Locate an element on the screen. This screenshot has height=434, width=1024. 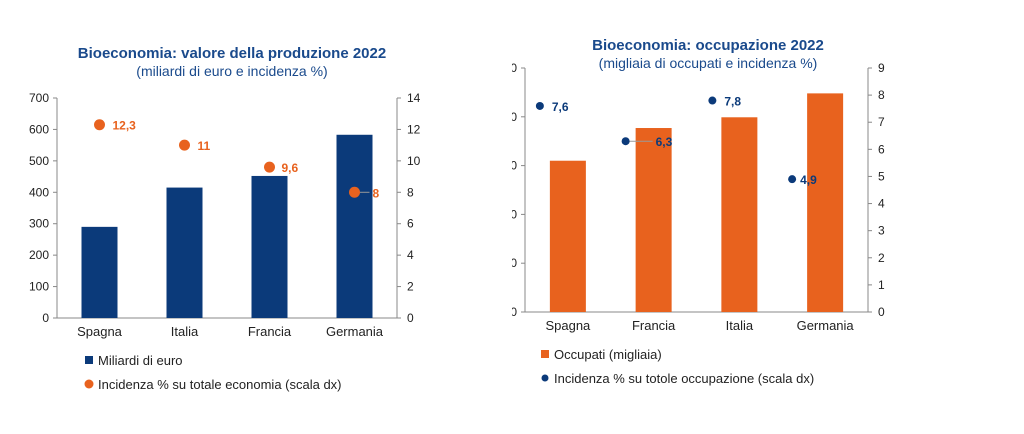
y2-tick-label: 5 is located at coordinates (881, 176).